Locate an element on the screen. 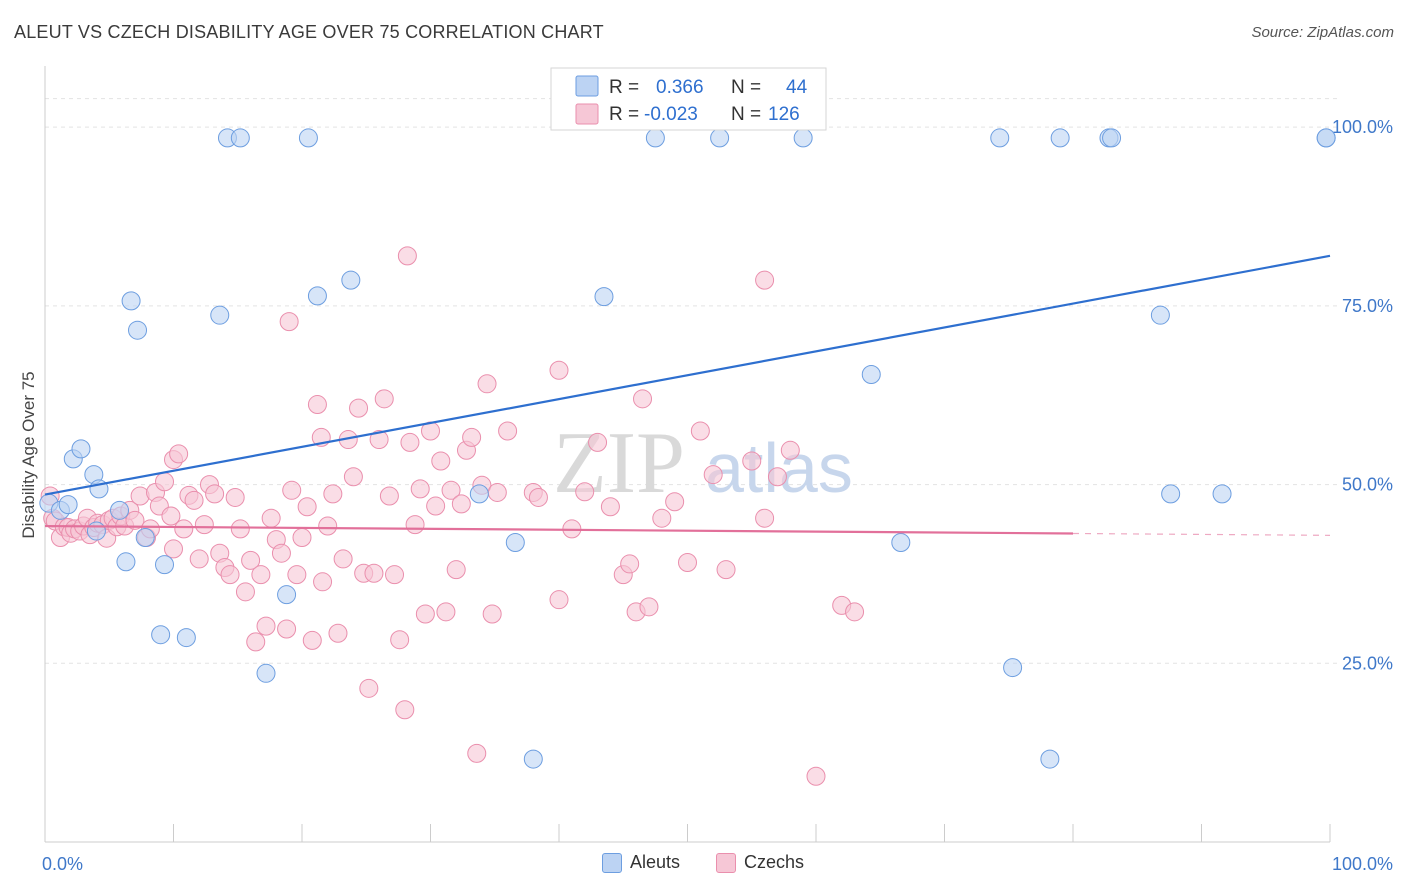  legend-swatch-czechs is located at coordinates (726, 862).